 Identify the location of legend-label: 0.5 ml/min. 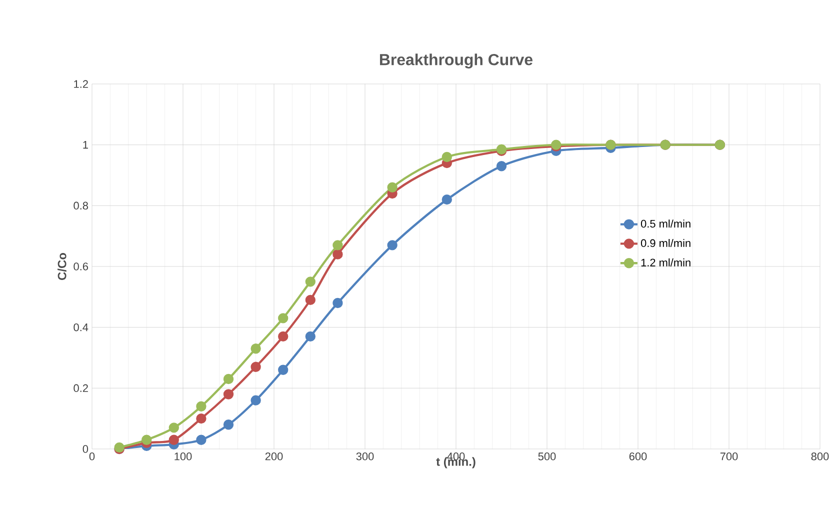
(665, 224).